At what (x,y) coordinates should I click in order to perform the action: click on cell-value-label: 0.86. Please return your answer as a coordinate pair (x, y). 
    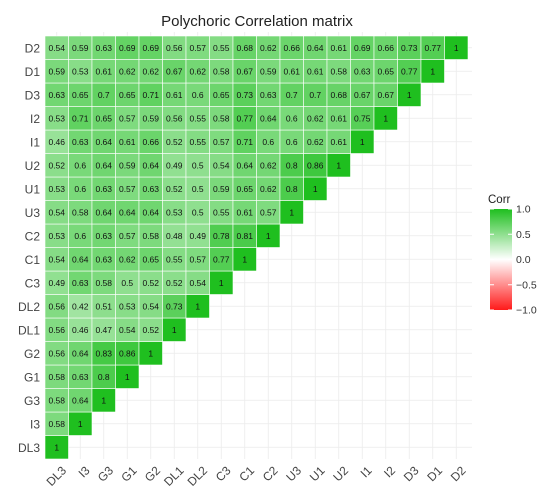
    Looking at the image, I should click on (127, 353).